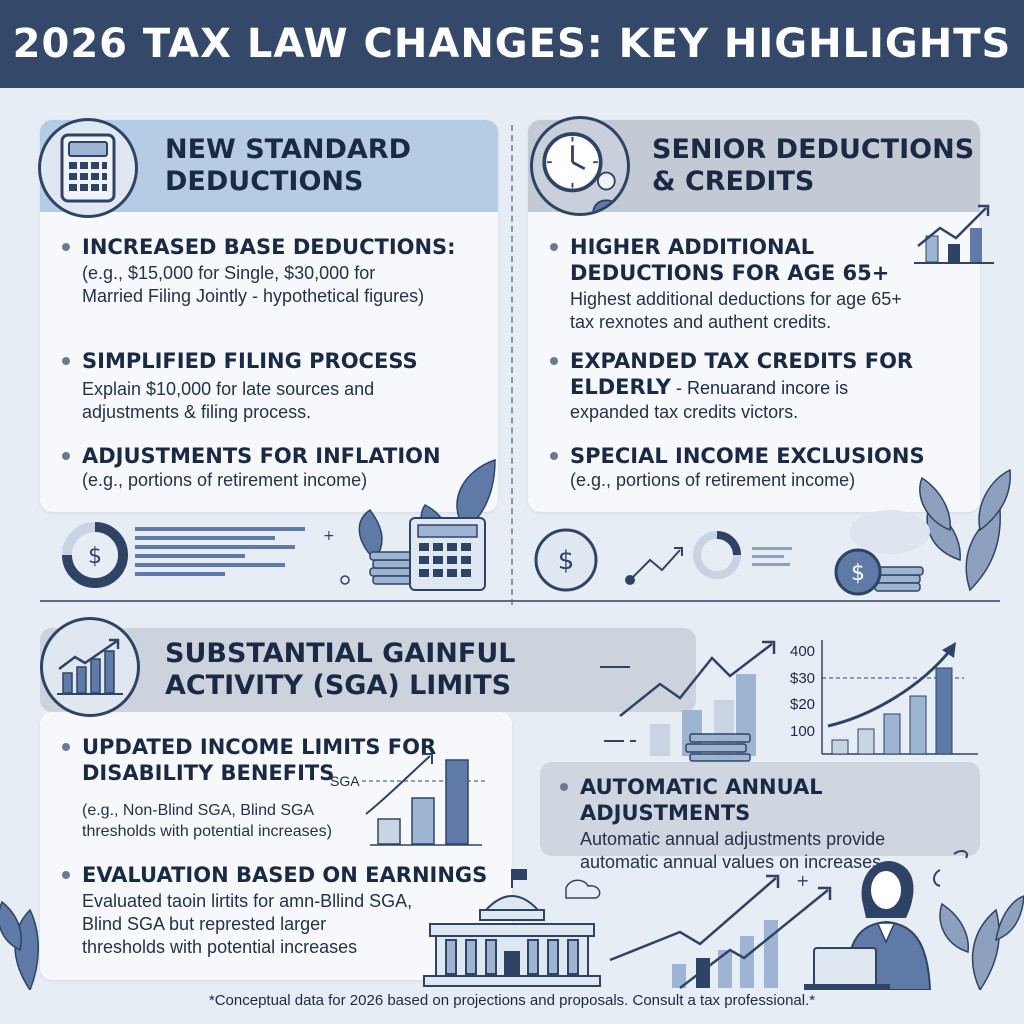 The width and height of the screenshot is (1024, 1024). What do you see at coordinates (88, 168) in the screenshot?
I see `calculator-icon` at bounding box center [88, 168].